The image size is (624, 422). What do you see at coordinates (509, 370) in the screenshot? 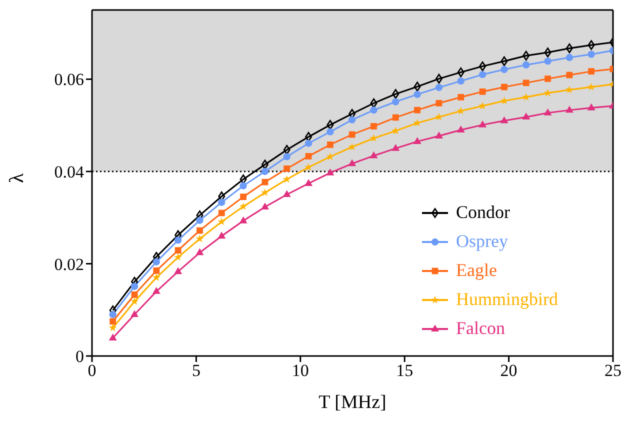
I see `x-tick-label: 20` at bounding box center [509, 370].